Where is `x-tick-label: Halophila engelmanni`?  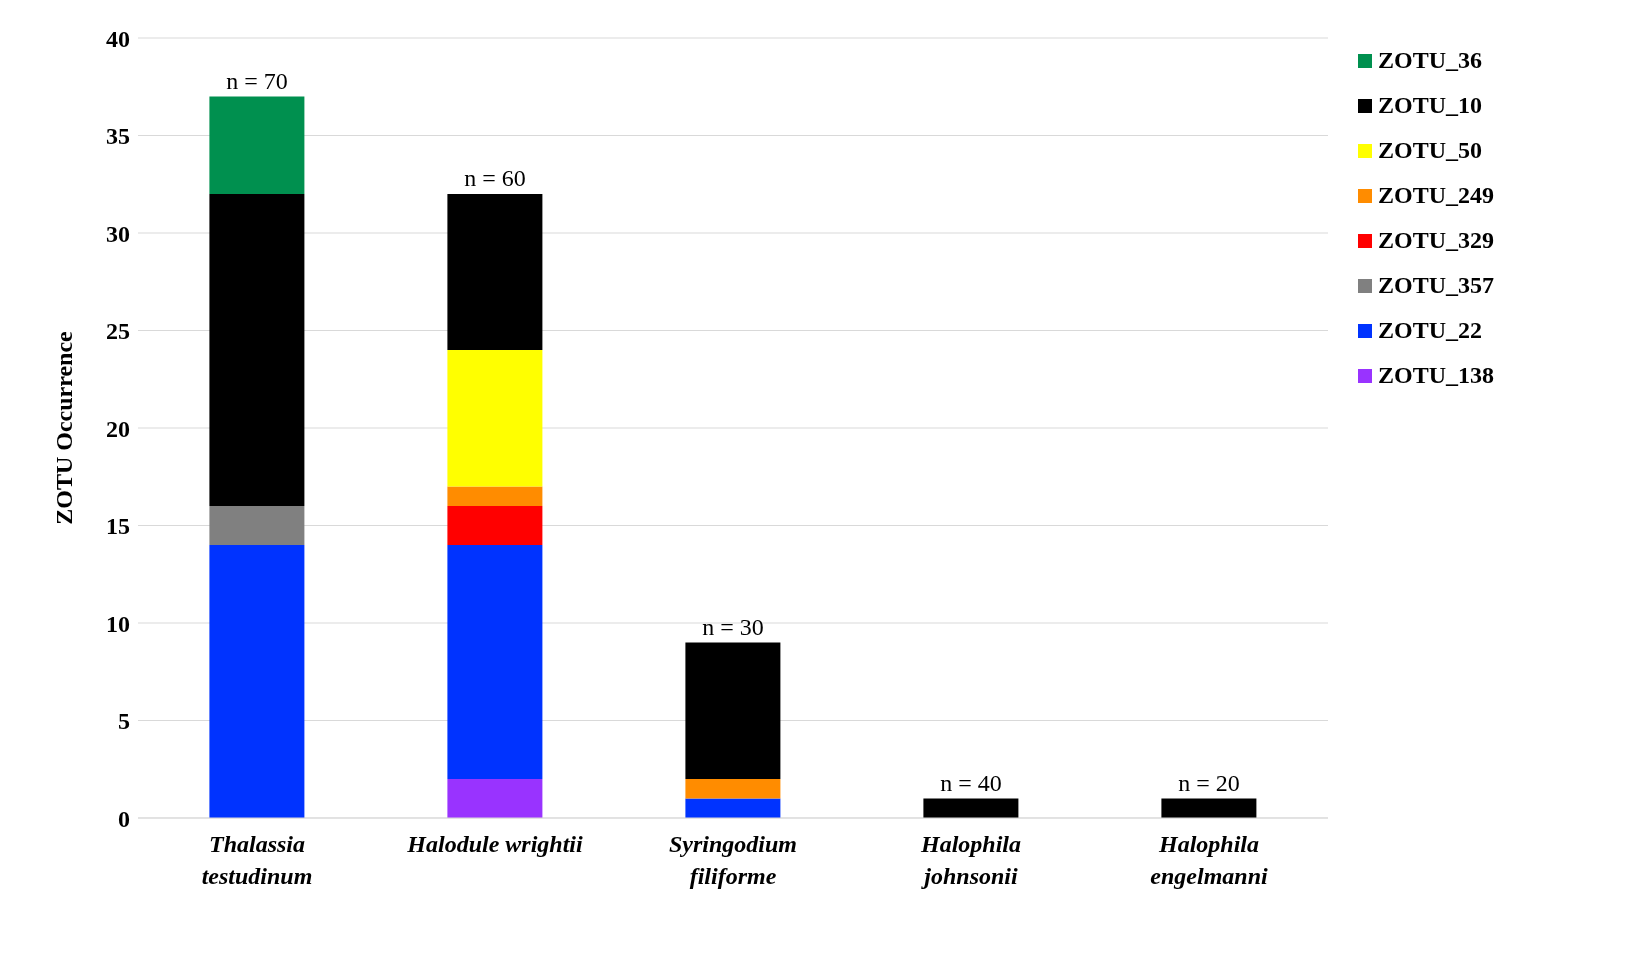 x-tick-label: Halophila engelmanni is located at coordinates (1209, 860).